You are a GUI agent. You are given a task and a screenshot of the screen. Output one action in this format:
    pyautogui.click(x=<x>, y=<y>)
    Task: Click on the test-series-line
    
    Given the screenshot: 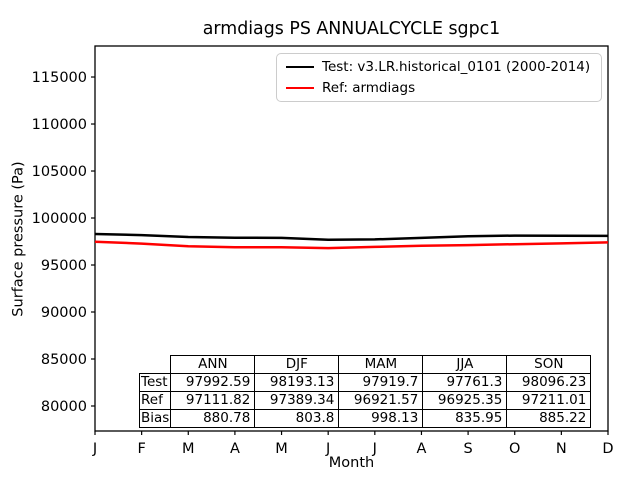 What is the action you would take?
    pyautogui.click(x=351, y=237)
    